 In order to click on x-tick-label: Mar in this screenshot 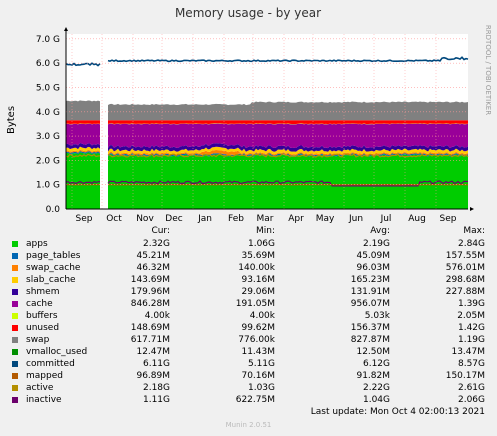, I will do `click(265, 219)`.